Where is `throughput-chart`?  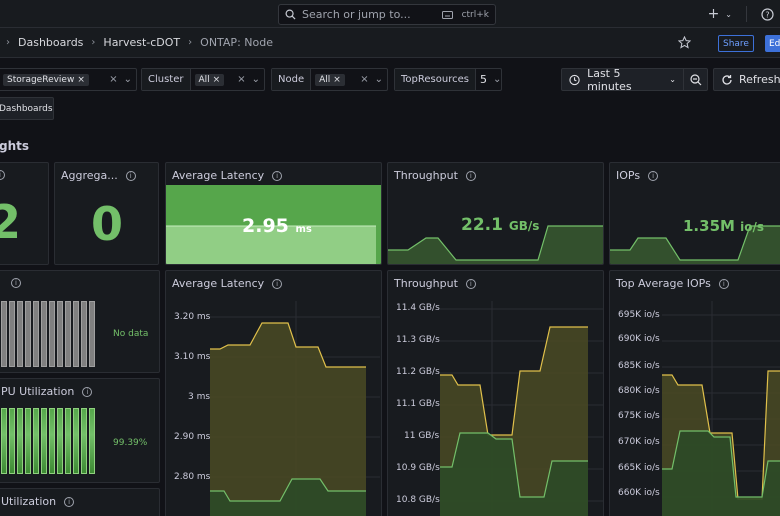
throughput-chart is located at coordinates (521, 408).